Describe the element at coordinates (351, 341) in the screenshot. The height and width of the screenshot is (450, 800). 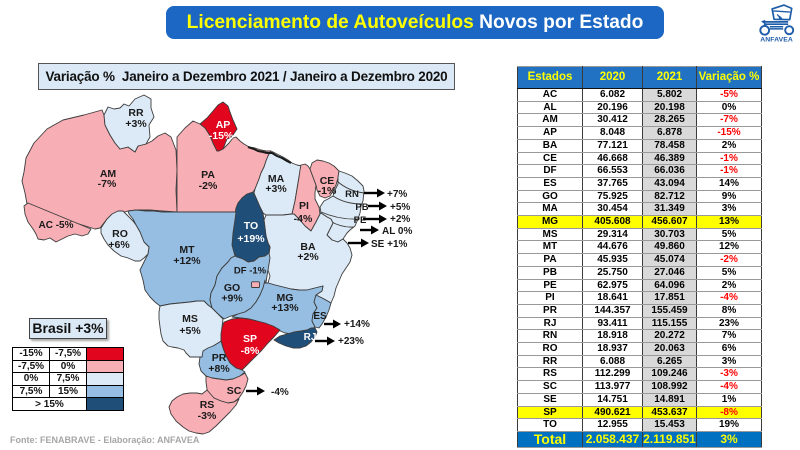
I see `svg-text: +23%` at that location.